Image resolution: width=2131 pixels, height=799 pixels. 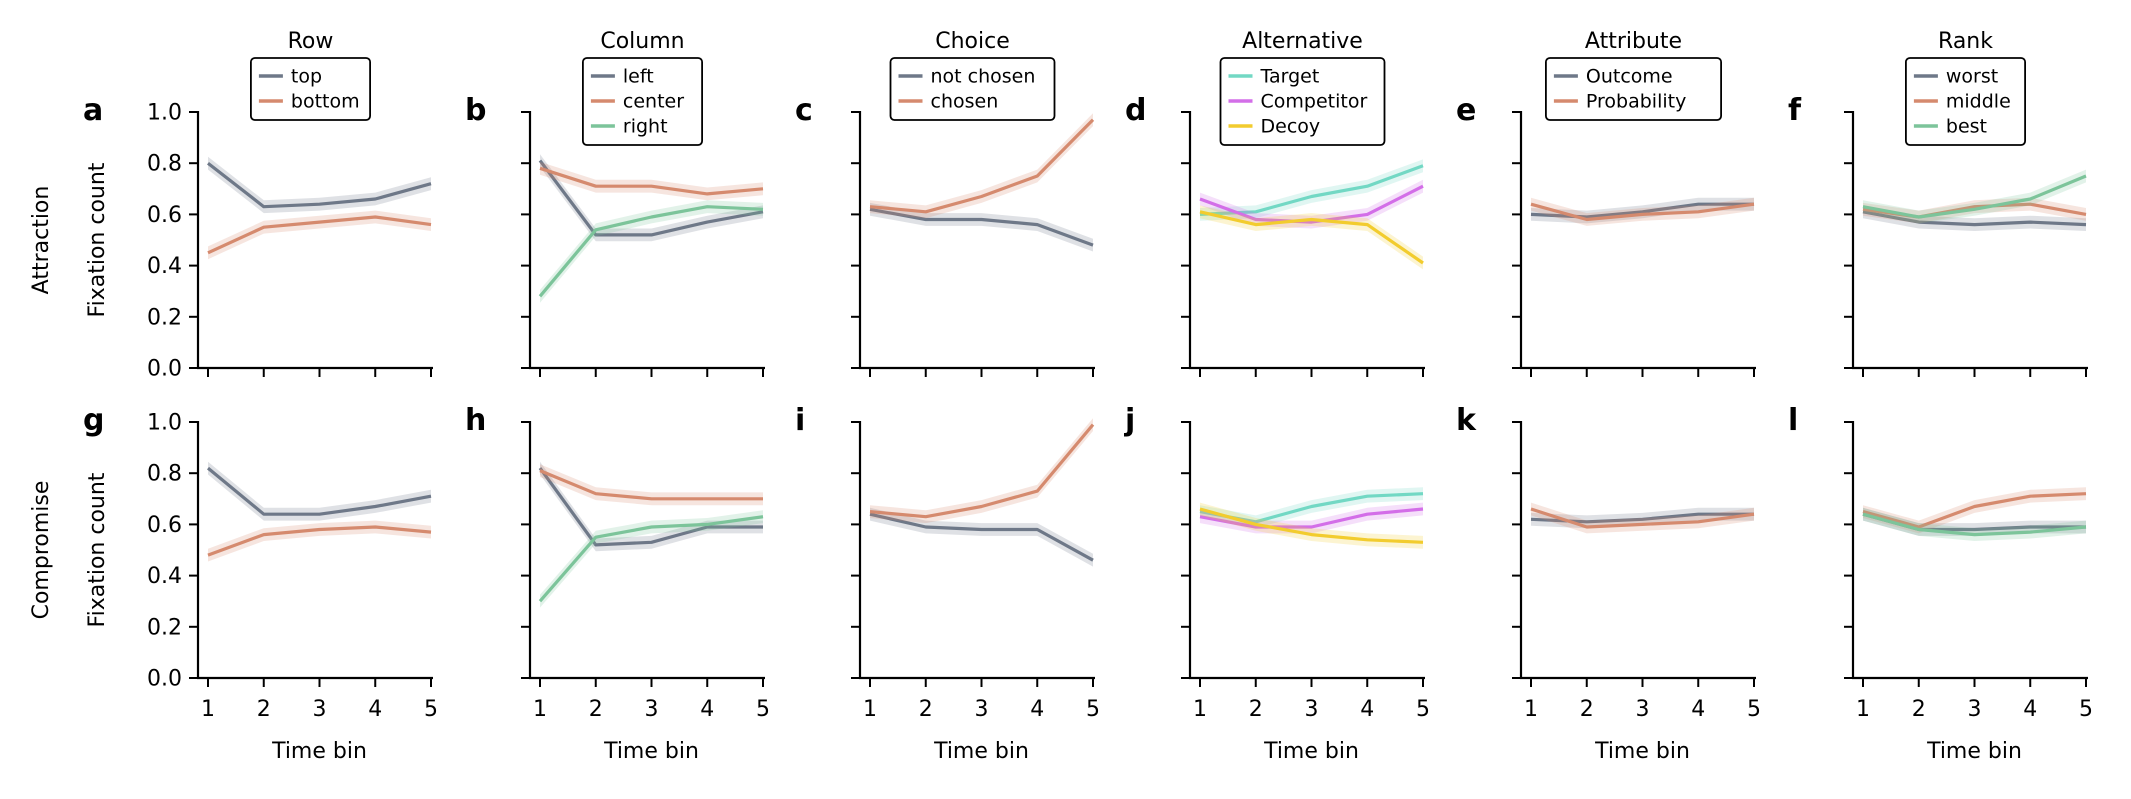 I want to click on y-tick-label: 0.0, so click(x=164, y=369).